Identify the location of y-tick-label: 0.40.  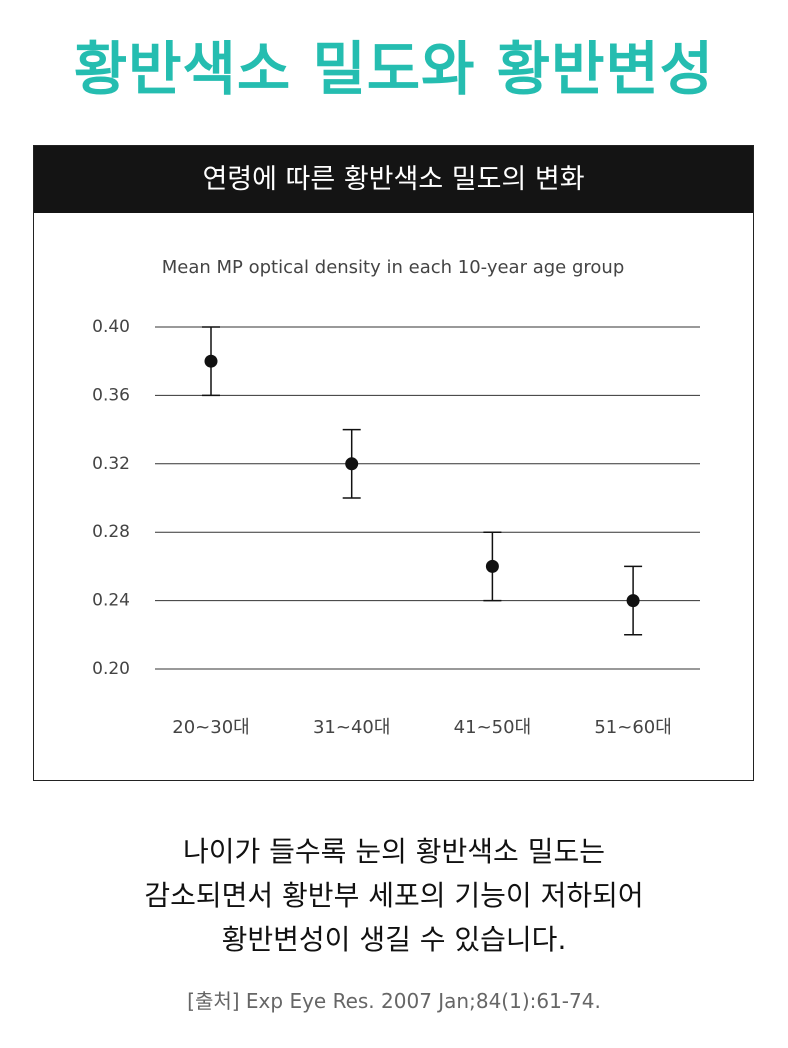
(111, 327).